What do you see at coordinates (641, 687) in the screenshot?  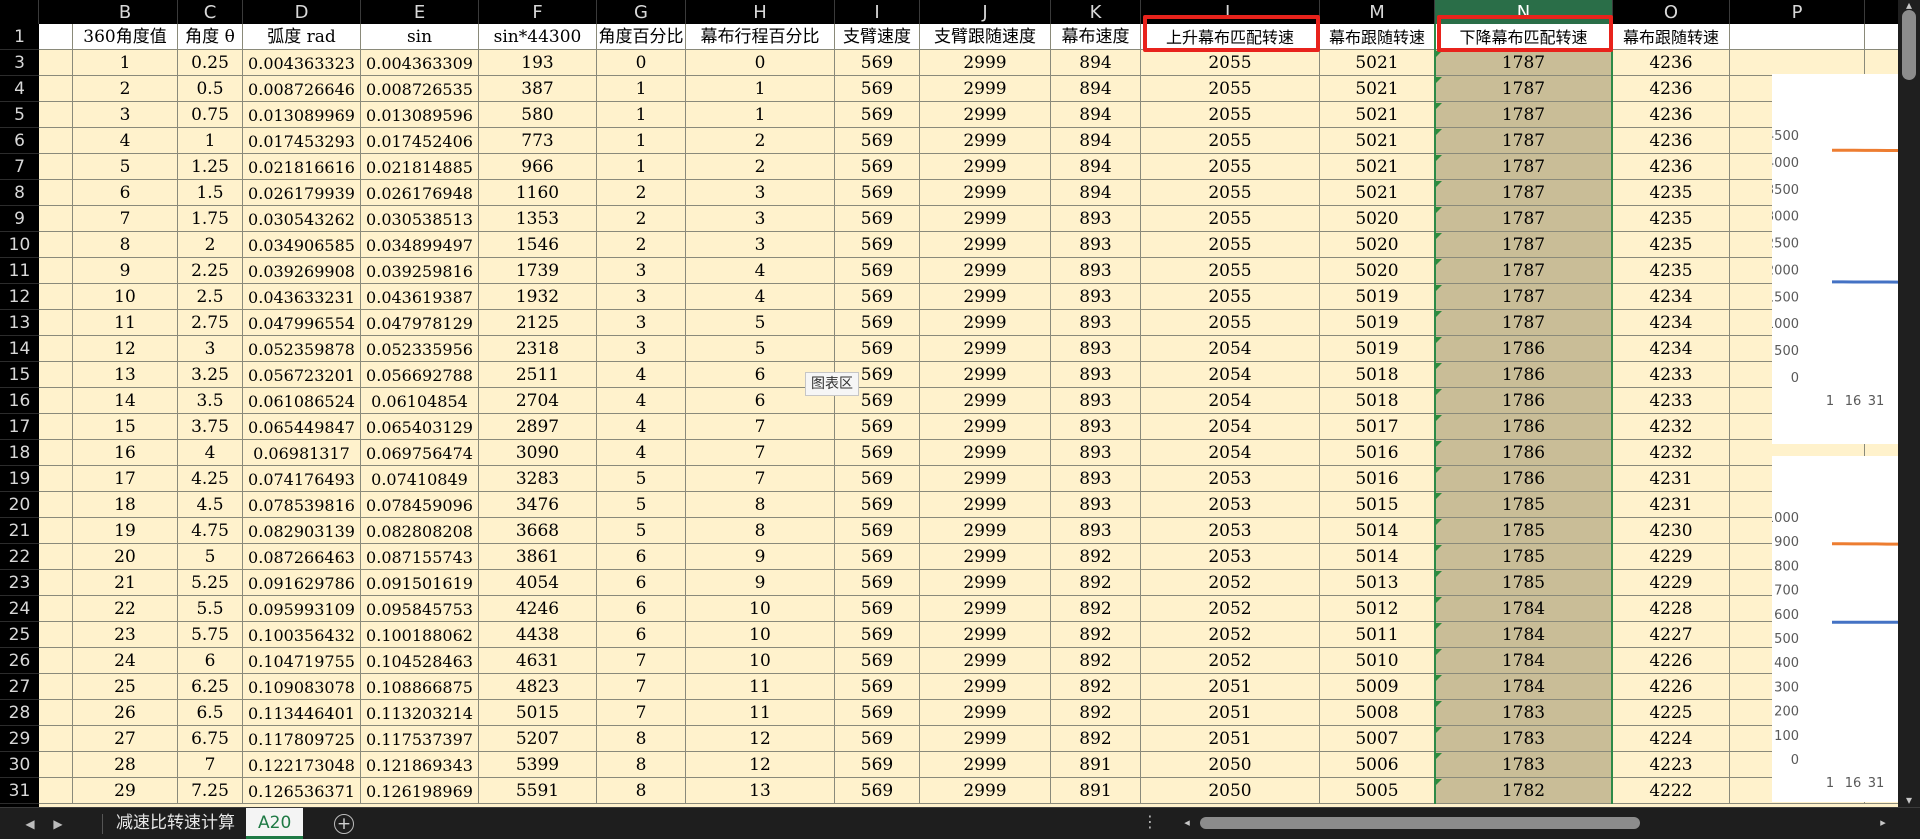 I see `table-cell: 7` at bounding box center [641, 687].